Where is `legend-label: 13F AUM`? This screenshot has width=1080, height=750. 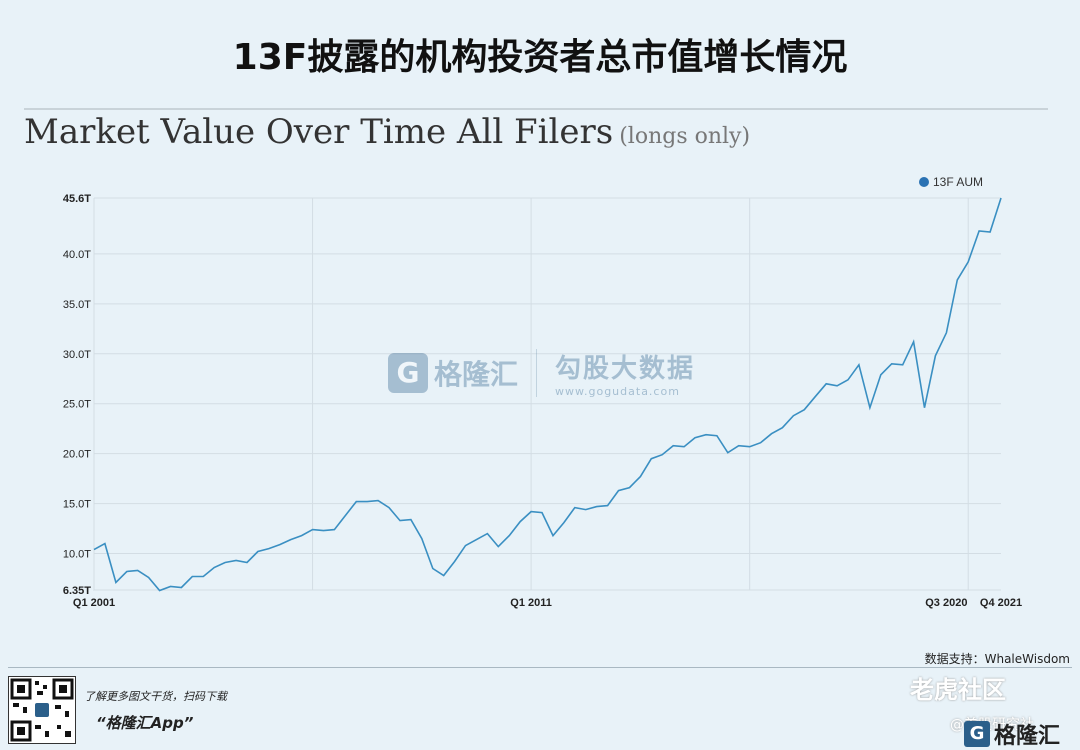 legend-label: 13F AUM is located at coordinates (958, 182).